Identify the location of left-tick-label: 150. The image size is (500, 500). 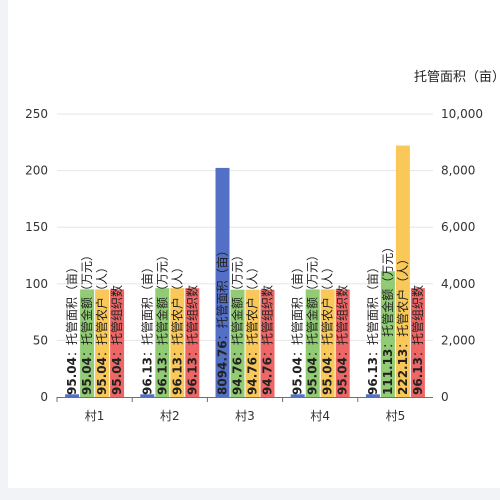
(36, 227).